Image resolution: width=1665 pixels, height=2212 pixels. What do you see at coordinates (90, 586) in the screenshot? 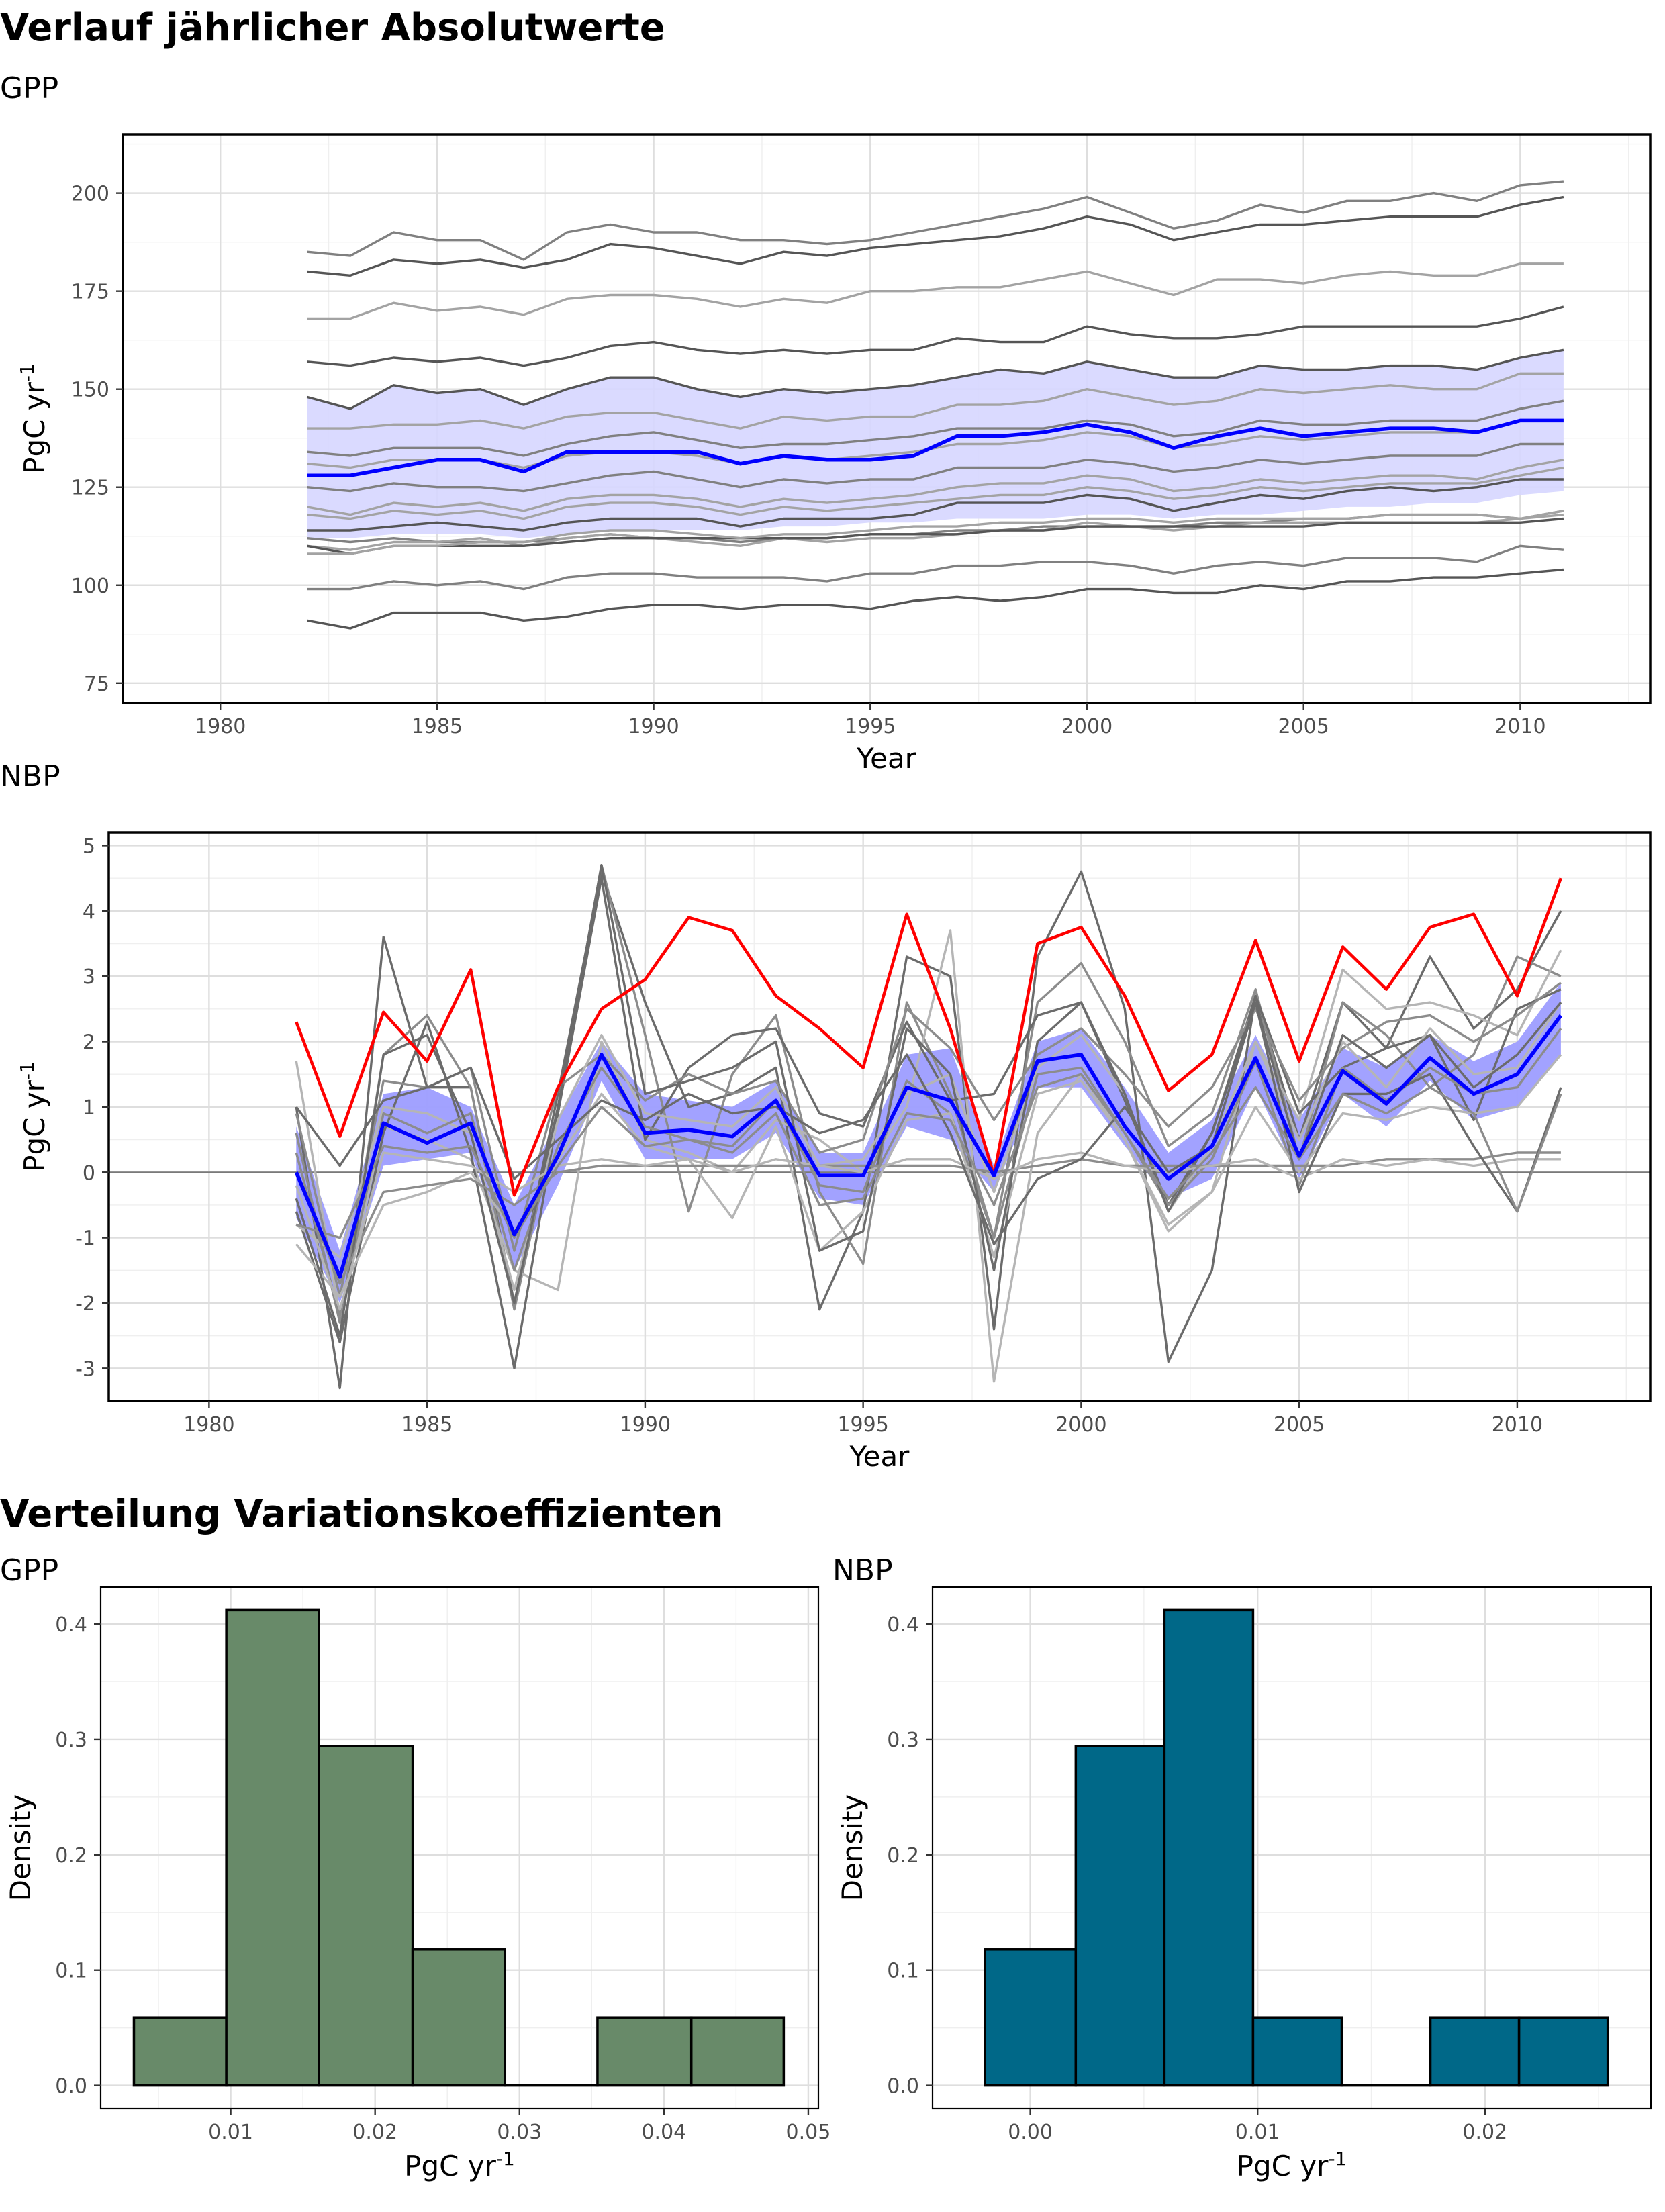
I see `y-tick-label: 100` at bounding box center [90, 586].